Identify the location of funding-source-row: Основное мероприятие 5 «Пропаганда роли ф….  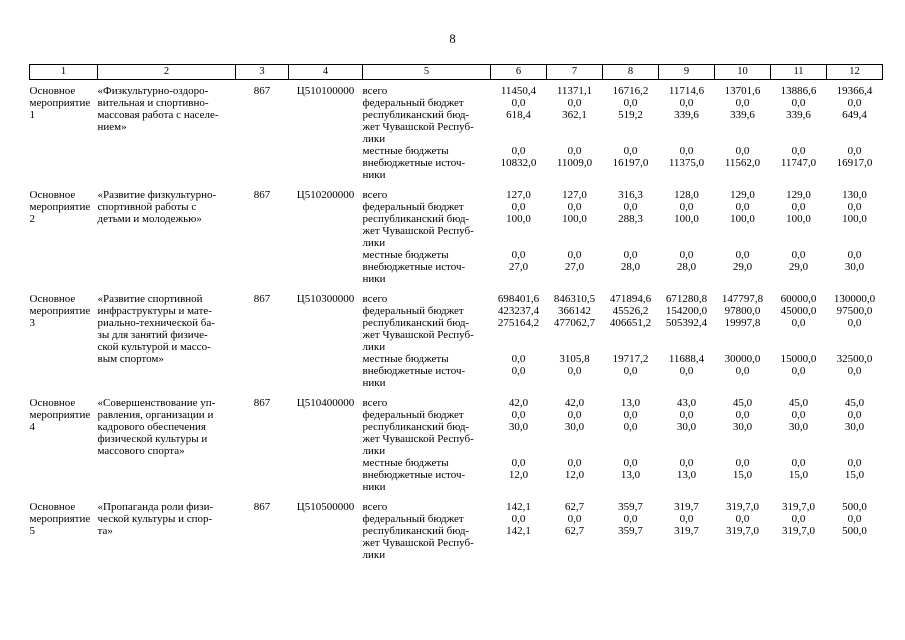
(456, 518).